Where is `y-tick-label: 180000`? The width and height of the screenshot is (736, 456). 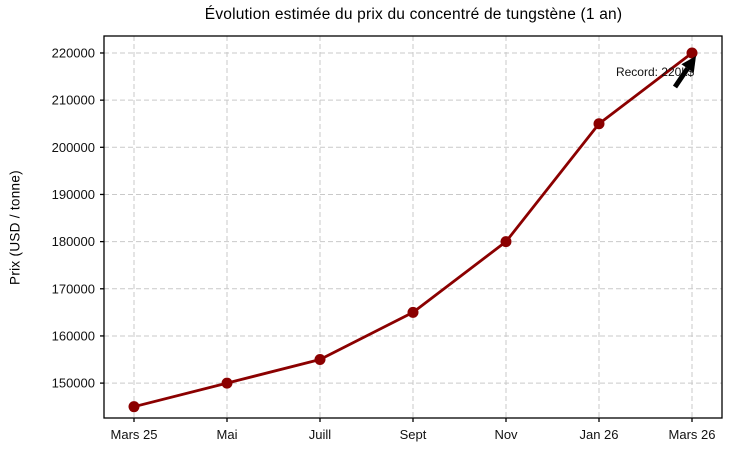
y-tick-label: 180000 is located at coordinates (73, 241).